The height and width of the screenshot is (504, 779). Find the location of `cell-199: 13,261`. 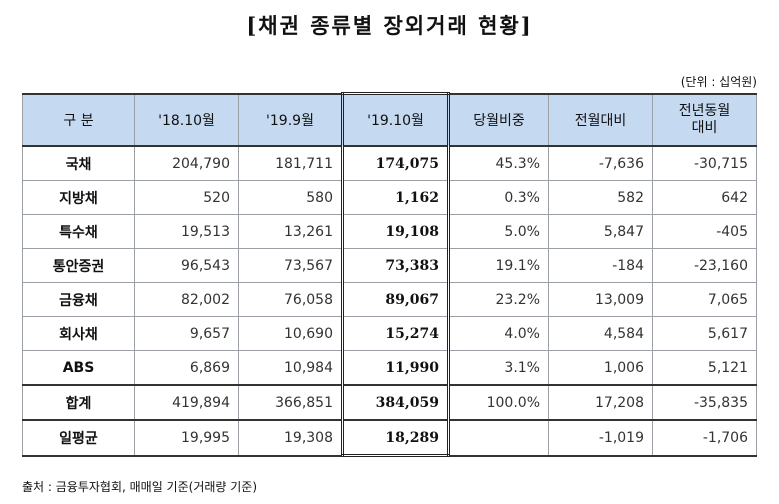

cell-199: 13,261 is located at coordinates (290, 231).